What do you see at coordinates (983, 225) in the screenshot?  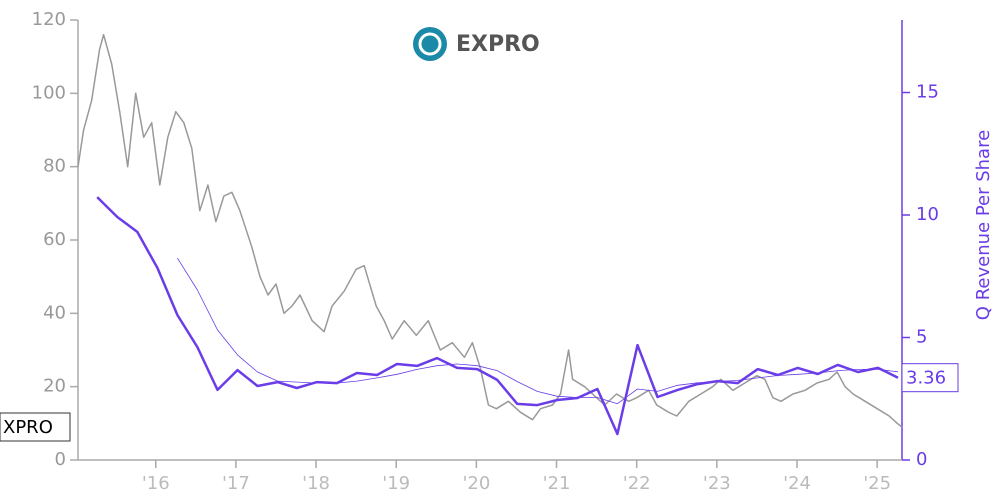 I see `y2-axis-label: Q Revenue Per Share` at bounding box center [983, 225].